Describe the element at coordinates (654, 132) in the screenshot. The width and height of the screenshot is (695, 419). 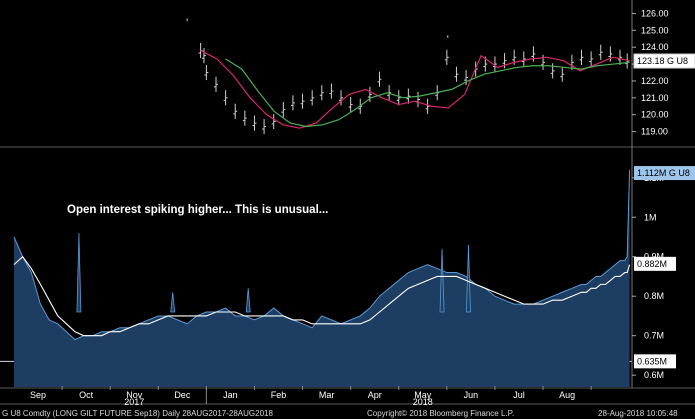
I see `price-y-tick-label: 119.00` at that location.